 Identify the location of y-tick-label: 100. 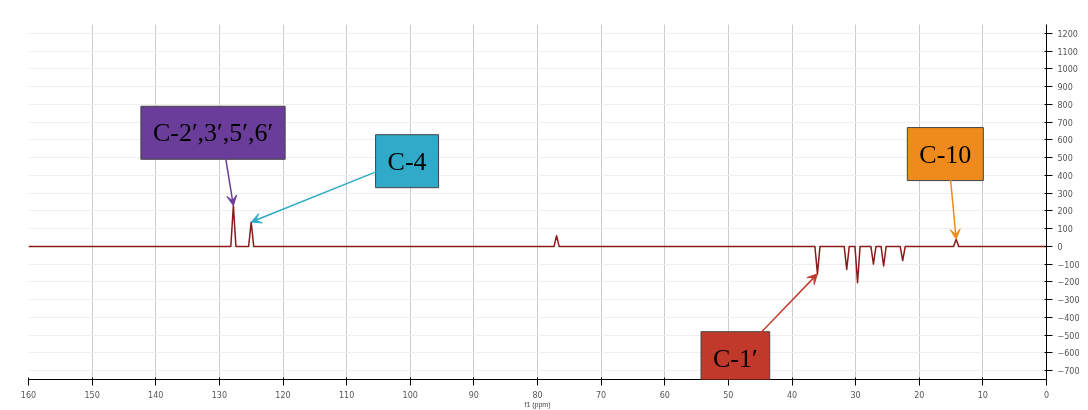
(1065, 230).